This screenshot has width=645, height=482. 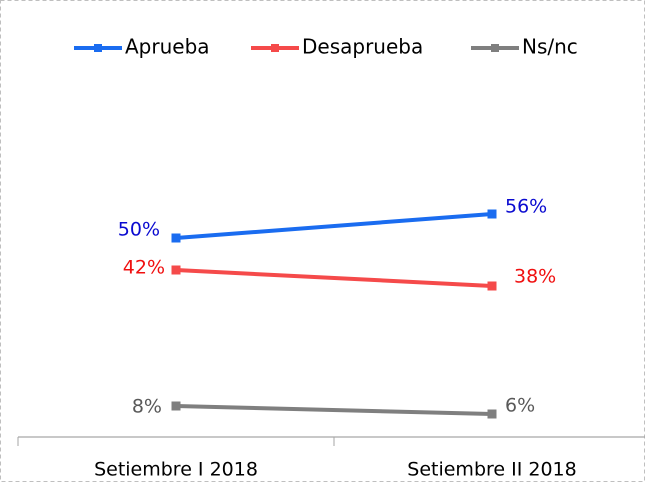 What do you see at coordinates (526, 207) in the screenshot?
I see `value-label: 56%` at bounding box center [526, 207].